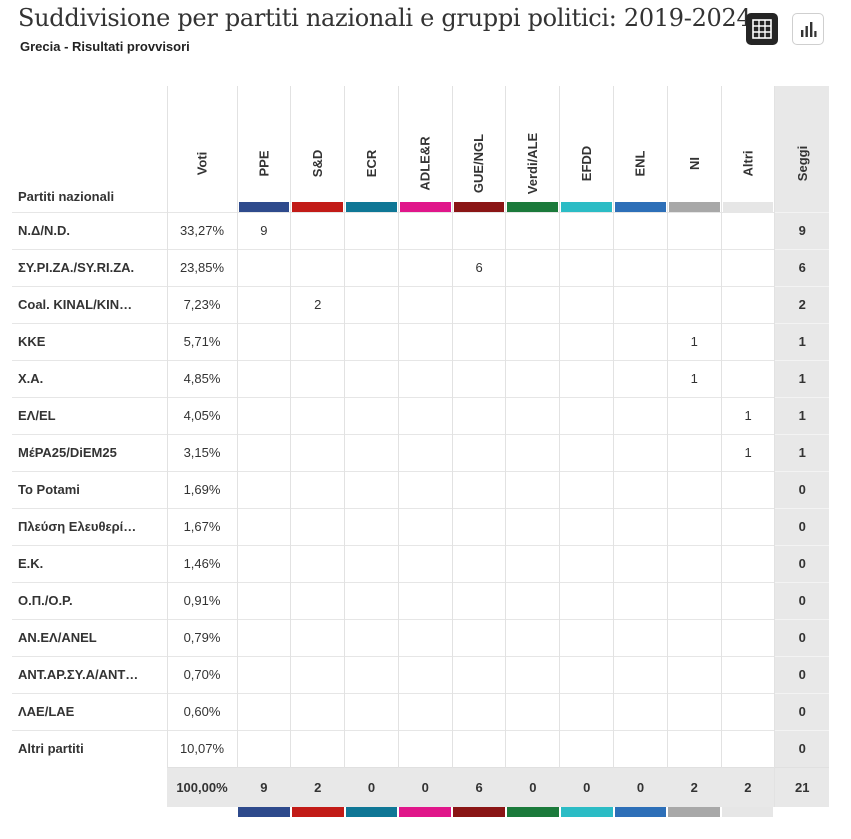 The height and width of the screenshot is (839, 851). I want to click on column-header-group: NI, so click(694, 149).